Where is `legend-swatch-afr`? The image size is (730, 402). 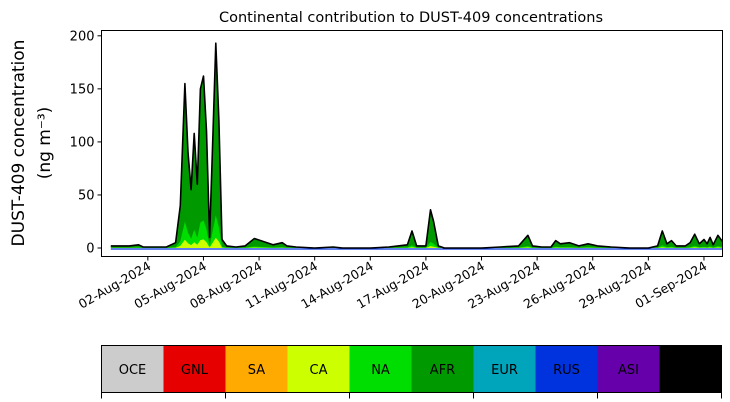 legend-swatch-afr is located at coordinates (442, 369).